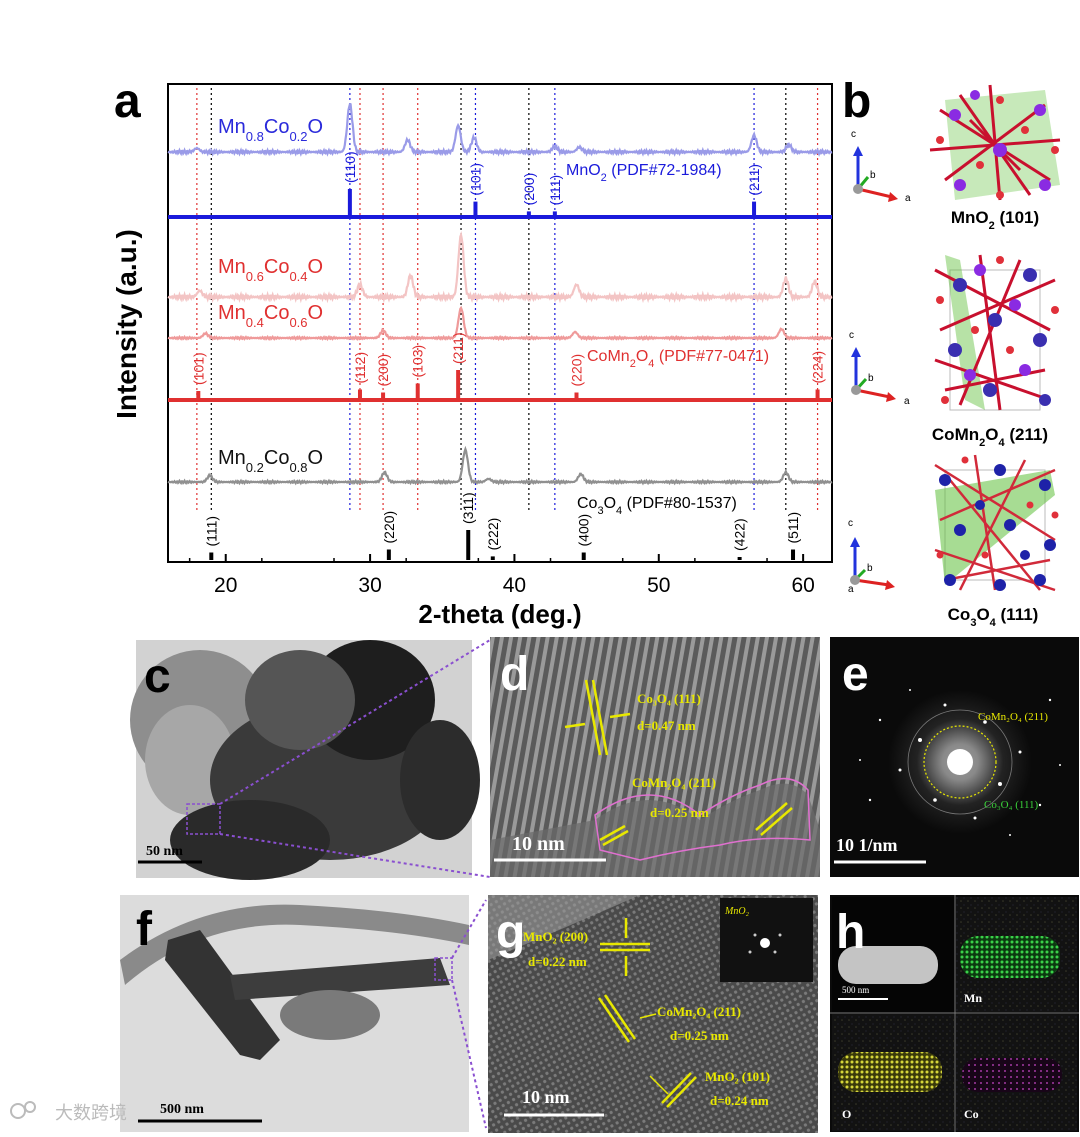  Describe the element at coordinates (127, 101) in the screenshot. I see `panel-label-a: a` at that location.